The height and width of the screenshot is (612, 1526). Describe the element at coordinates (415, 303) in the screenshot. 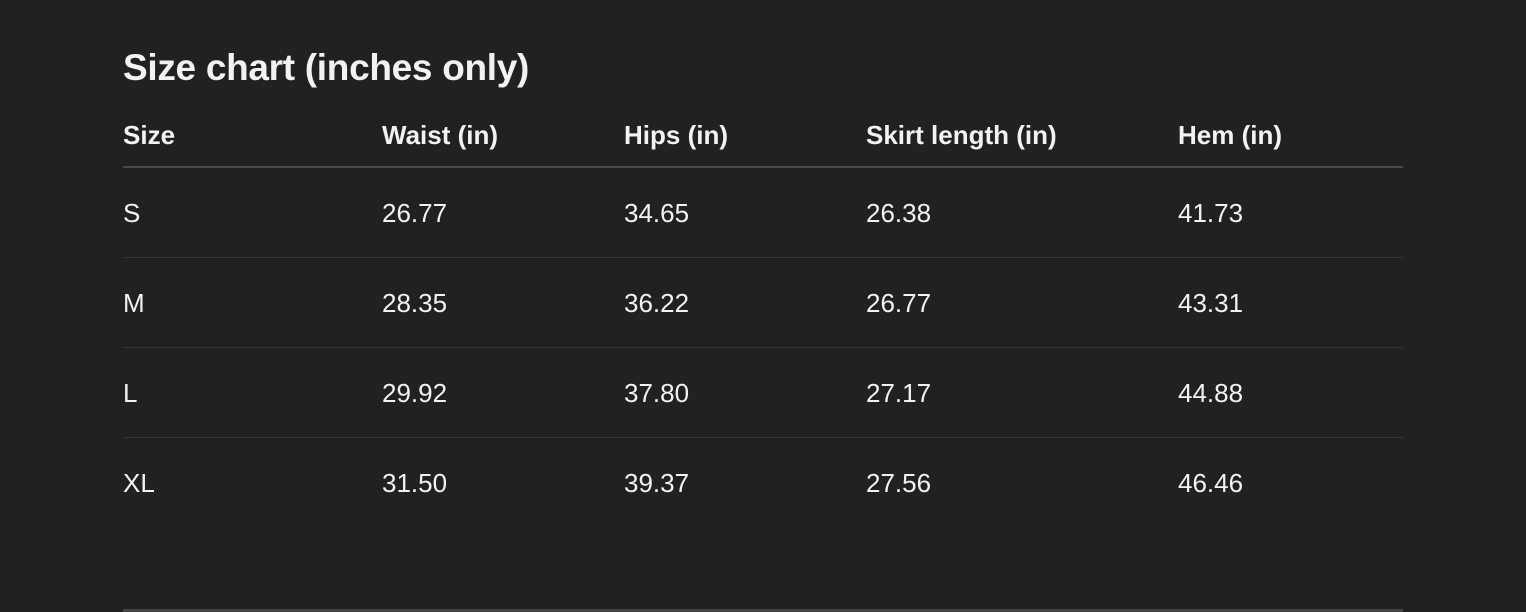

I see `waist-cell: 28.35` at that location.